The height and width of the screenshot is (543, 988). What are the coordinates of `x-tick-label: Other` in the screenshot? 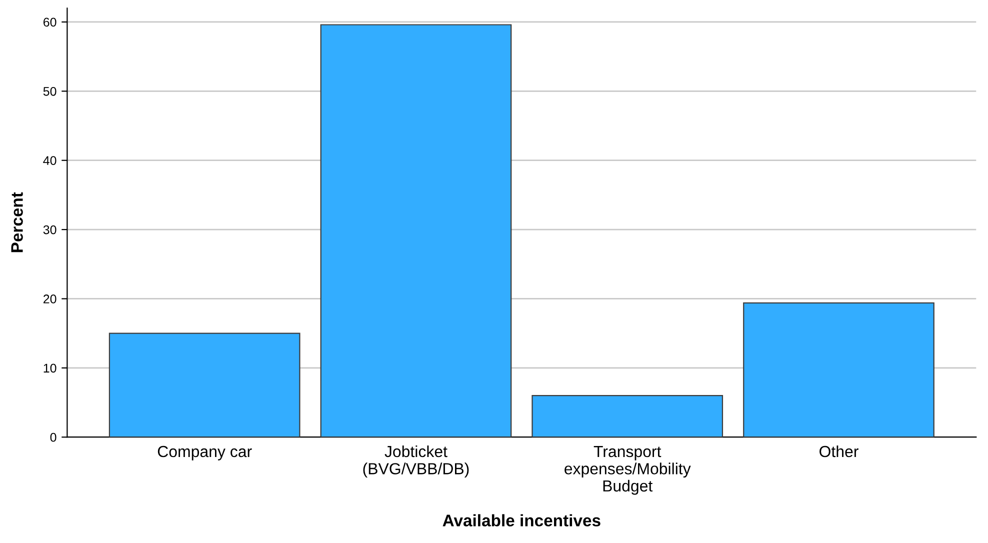 It's located at (839, 451).